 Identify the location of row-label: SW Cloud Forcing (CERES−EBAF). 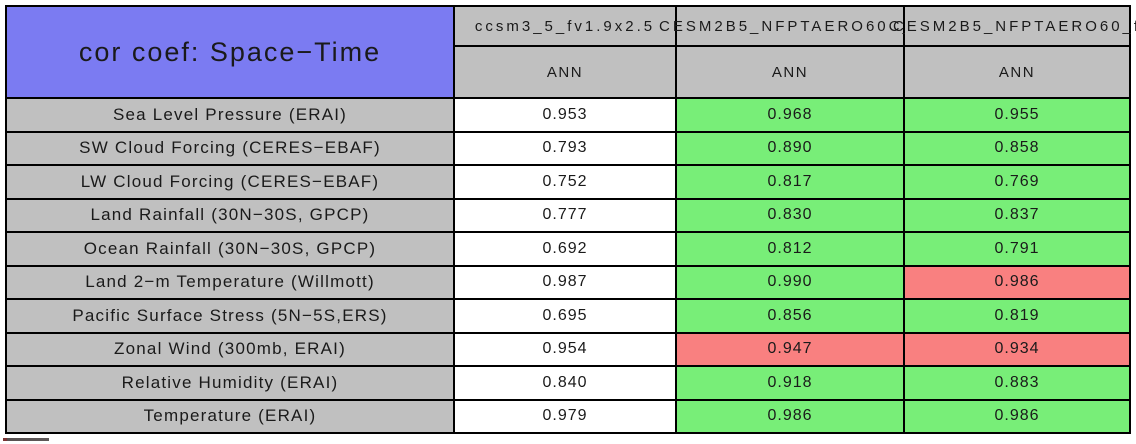
(230, 148).